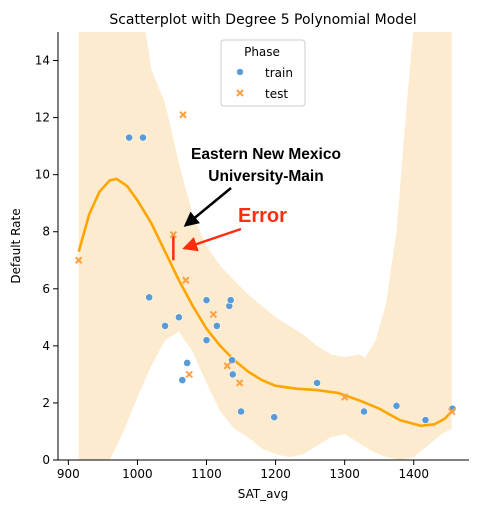  I want to click on x-tick-label: 900, so click(68, 474).